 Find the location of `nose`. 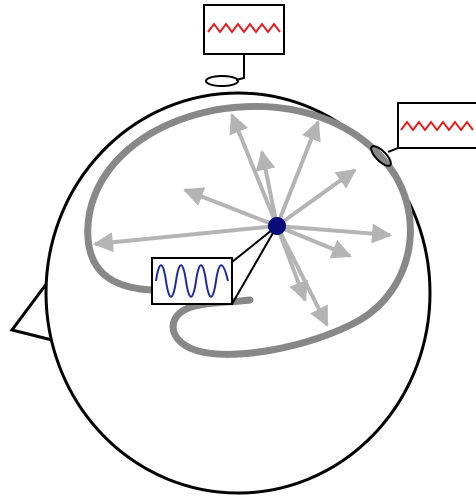

nose is located at coordinates (31, 312).